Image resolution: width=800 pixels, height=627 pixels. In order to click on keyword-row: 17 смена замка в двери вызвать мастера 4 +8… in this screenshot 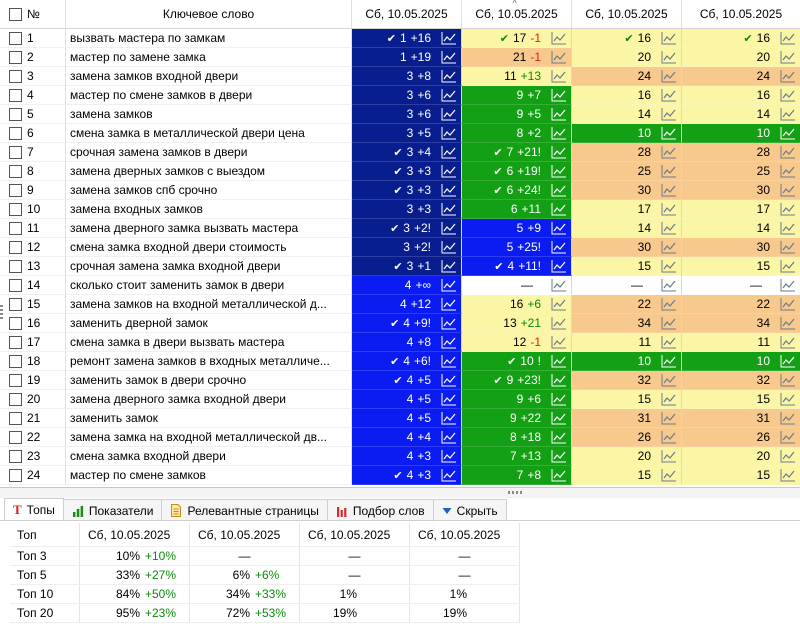, I will do `click(400, 342)`.